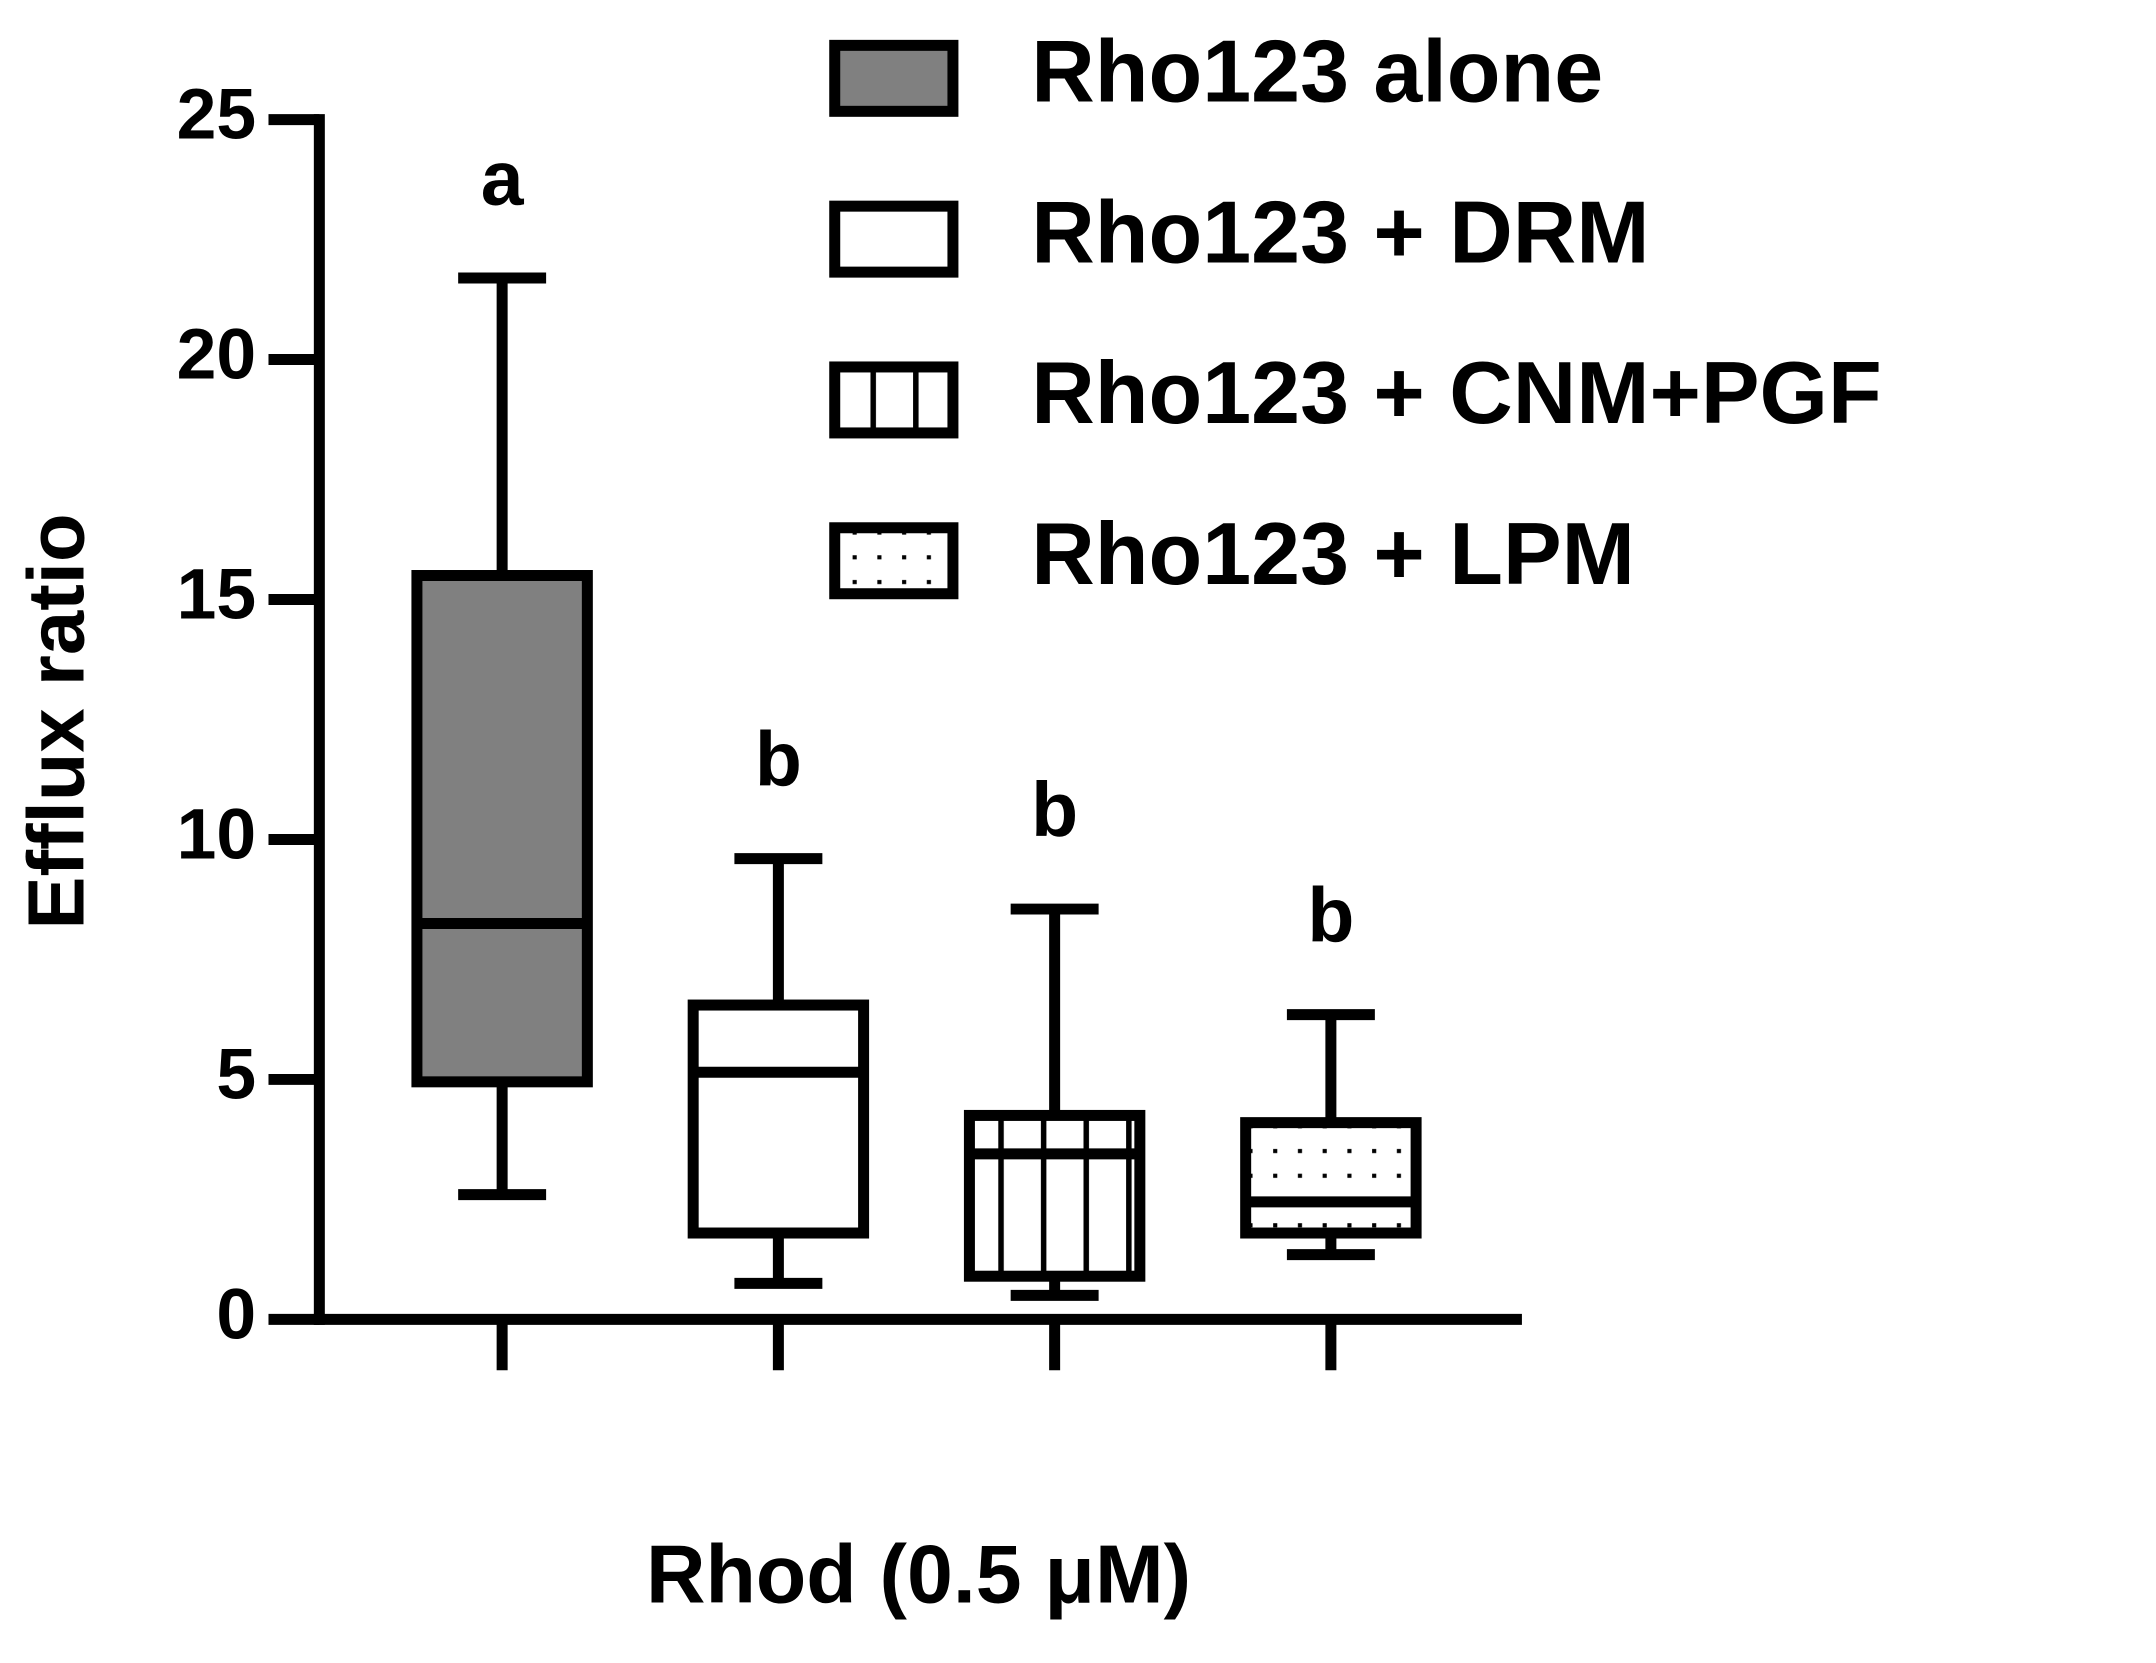 This screenshot has width=2156, height=1663. I want to click on y-tick-label: 20, so click(216, 354).